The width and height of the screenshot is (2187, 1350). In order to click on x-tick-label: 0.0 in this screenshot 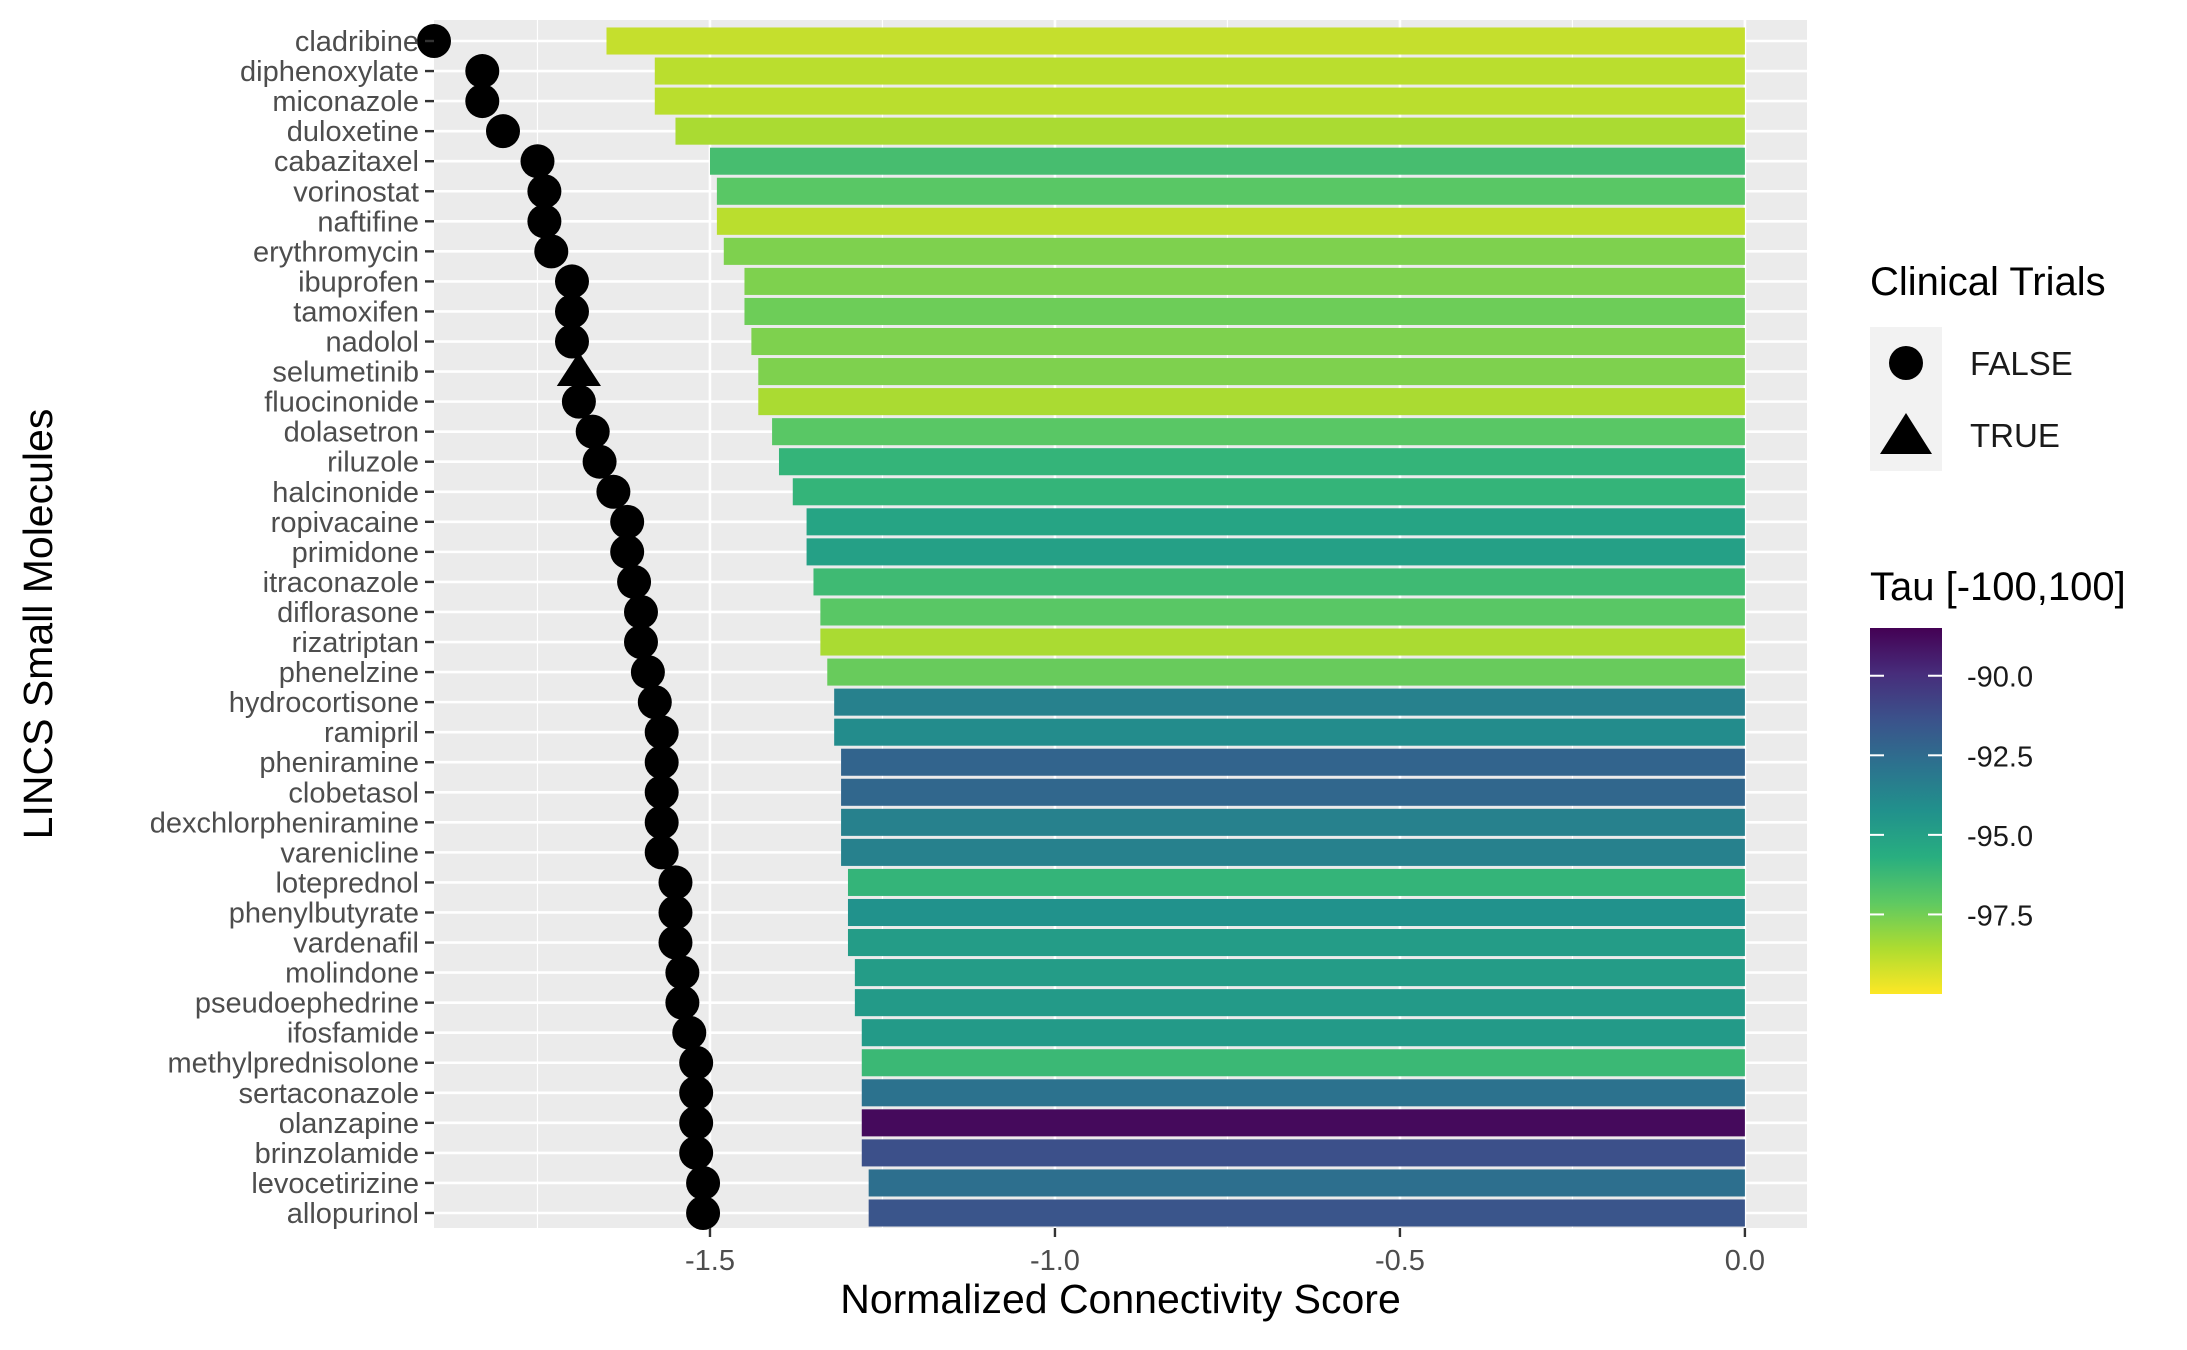, I will do `click(1745, 1261)`.